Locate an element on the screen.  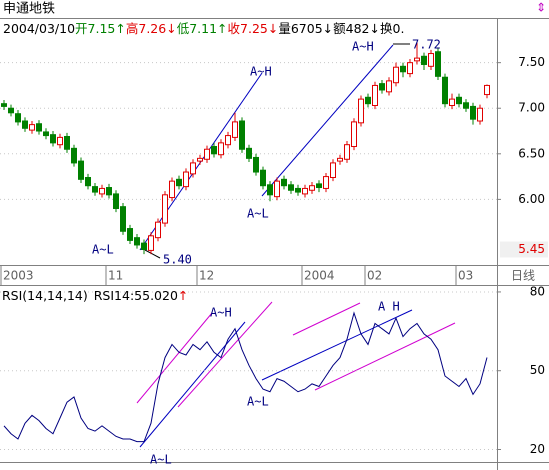
quote-item: 高7.26 is located at coordinates (146, 28).